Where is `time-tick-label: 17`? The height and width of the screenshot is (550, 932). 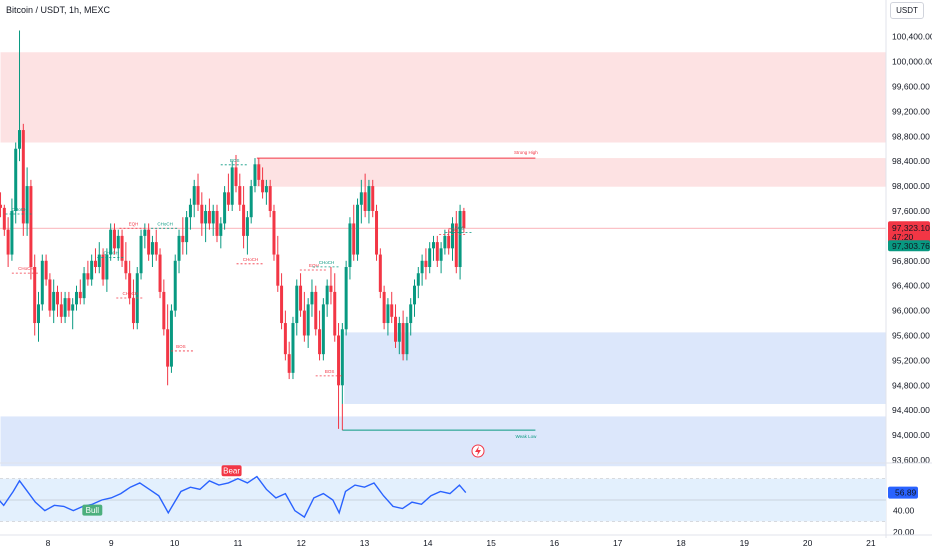
time-tick-label: 17 is located at coordinates (618, 543).